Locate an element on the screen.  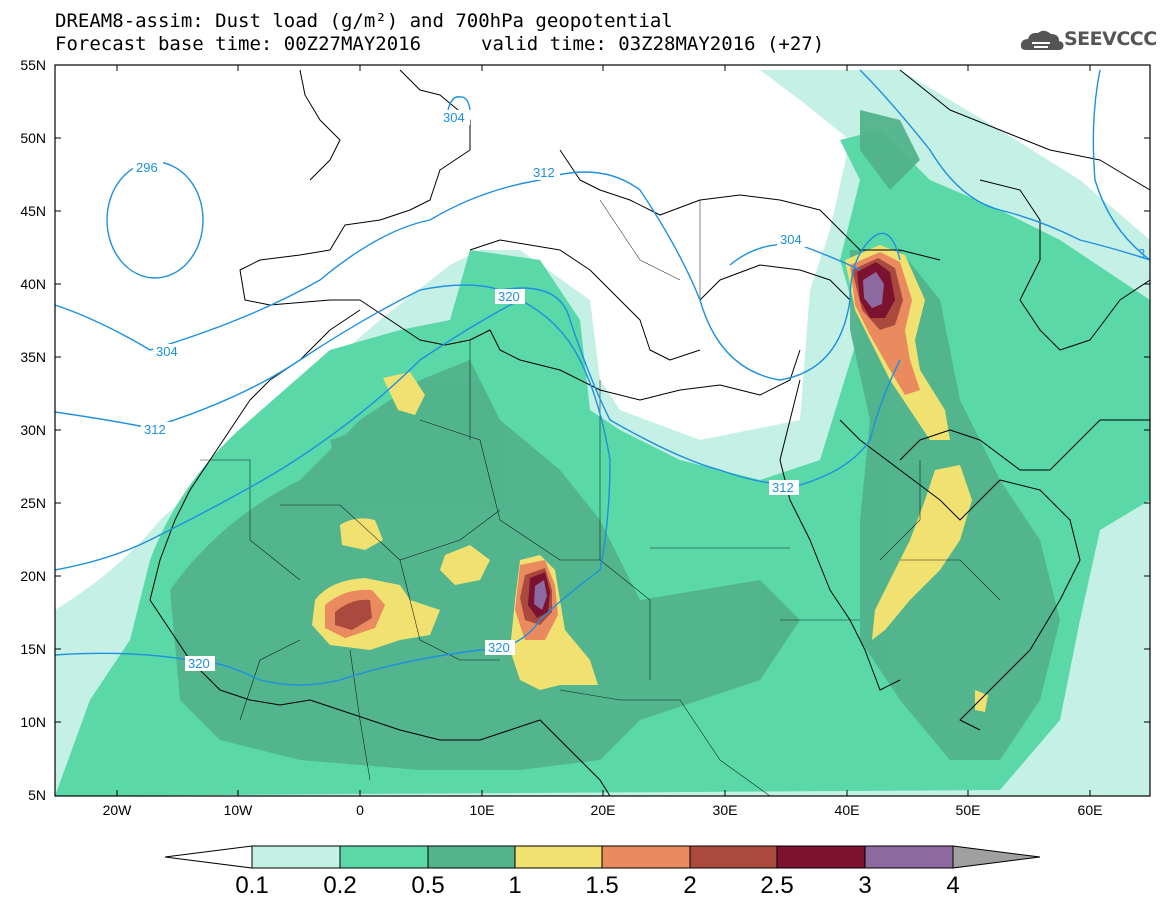
contour-label-312-north: 312 is located at coordinates (544, 172).